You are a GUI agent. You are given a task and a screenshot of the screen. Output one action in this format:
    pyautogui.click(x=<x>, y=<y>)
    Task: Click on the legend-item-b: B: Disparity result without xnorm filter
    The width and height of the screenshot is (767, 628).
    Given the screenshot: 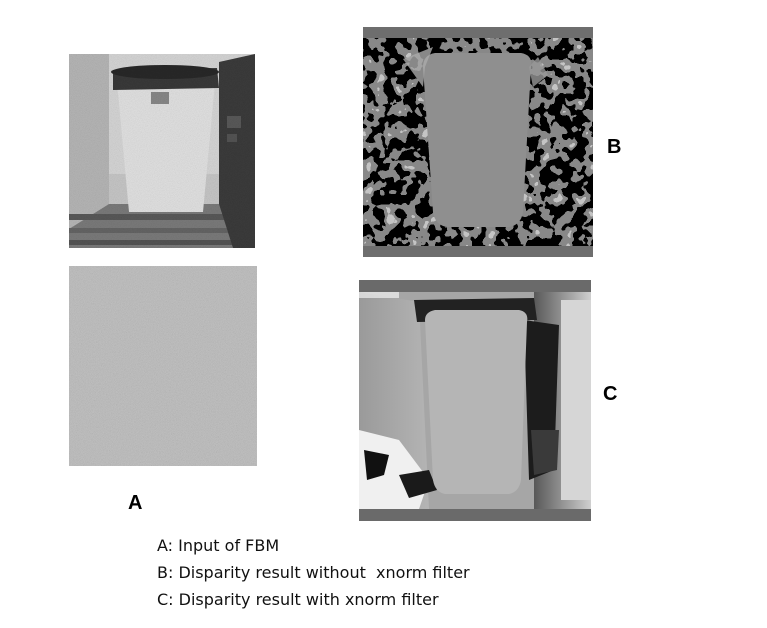 What is the action you would take?
    pyautogui.click(x=313, y=572)
    